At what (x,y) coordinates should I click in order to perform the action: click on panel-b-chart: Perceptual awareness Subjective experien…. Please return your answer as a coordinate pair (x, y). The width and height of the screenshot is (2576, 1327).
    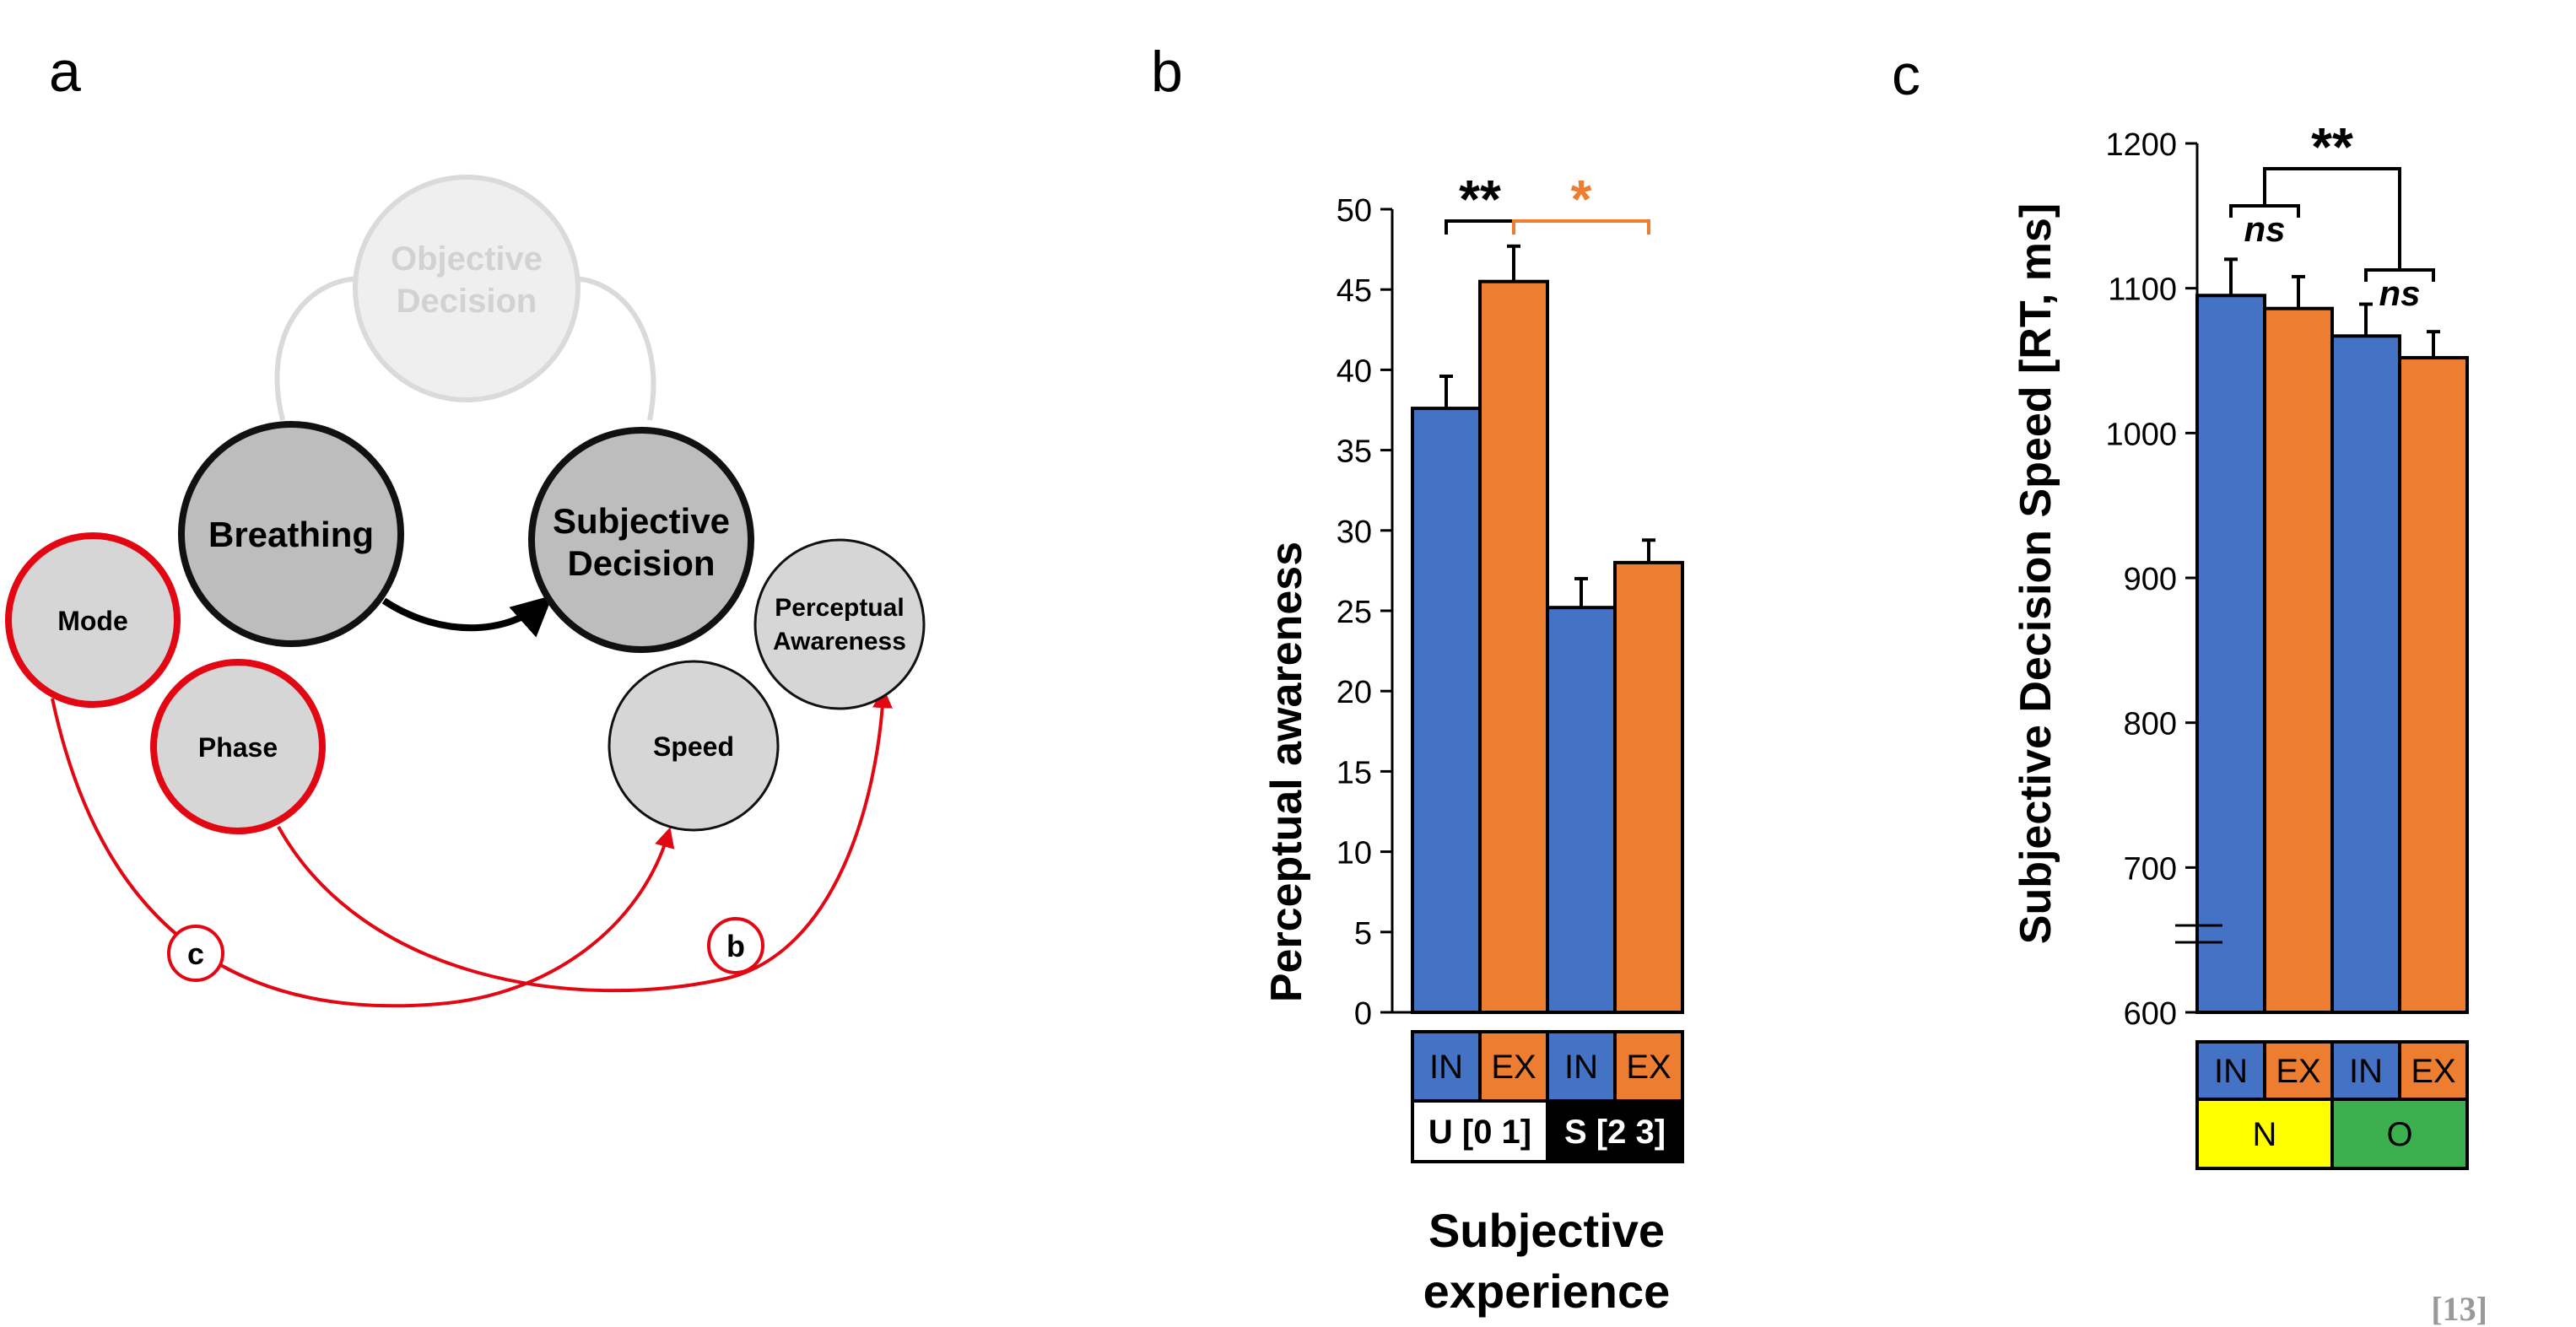
    Looking at the image, I should click on (1473, 743).